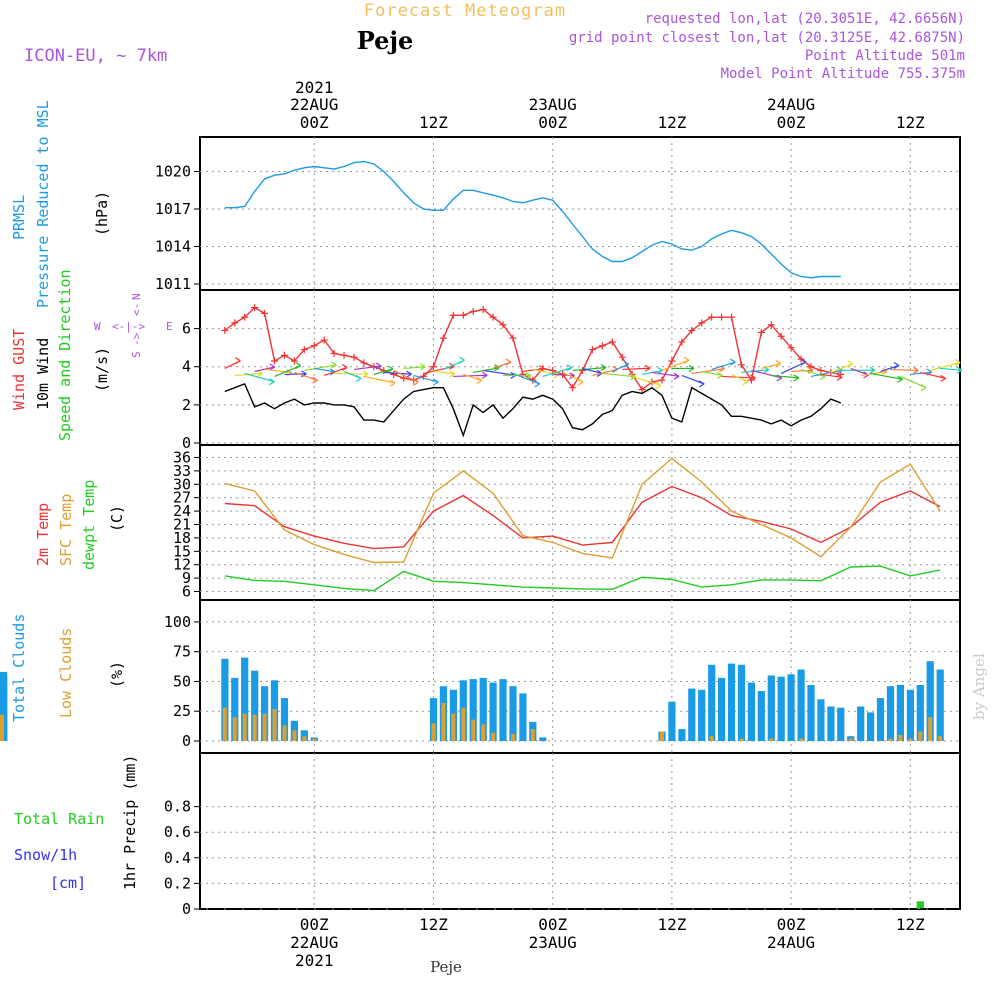  I want to click on low-clouds-label: Low Clouds, so click(66, 673).